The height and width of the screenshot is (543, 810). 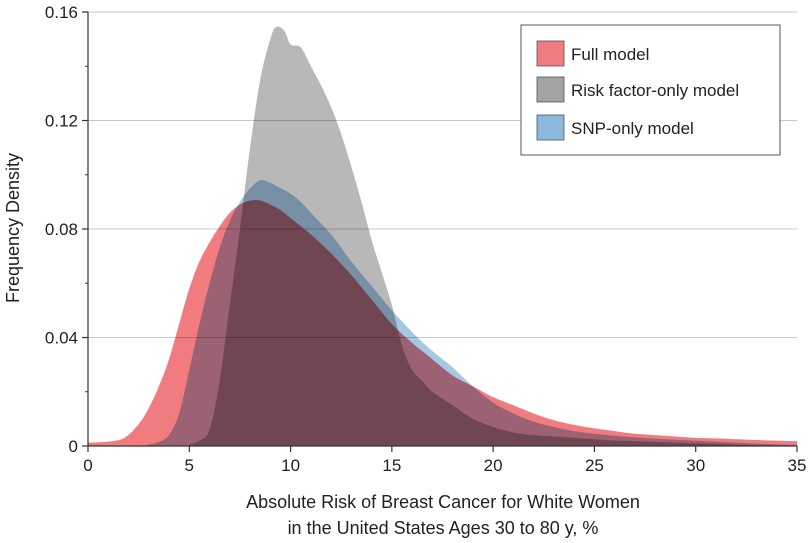 I want to click on x-tick-label-4: 20, so click(x=493, y=465).